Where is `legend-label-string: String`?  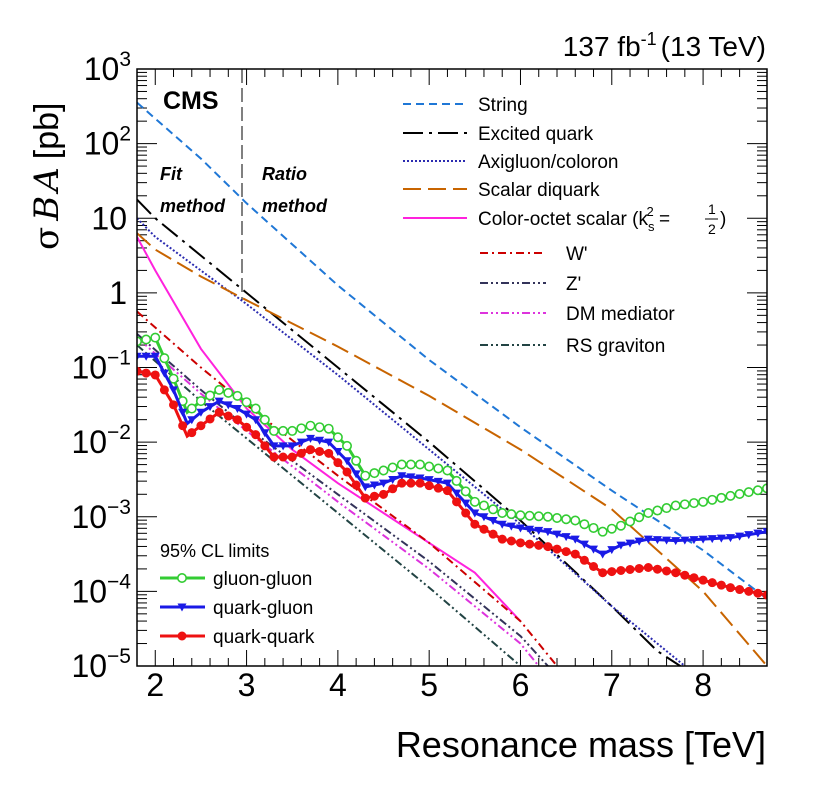
legend-label-string: String is located at coordinates (503, 105).